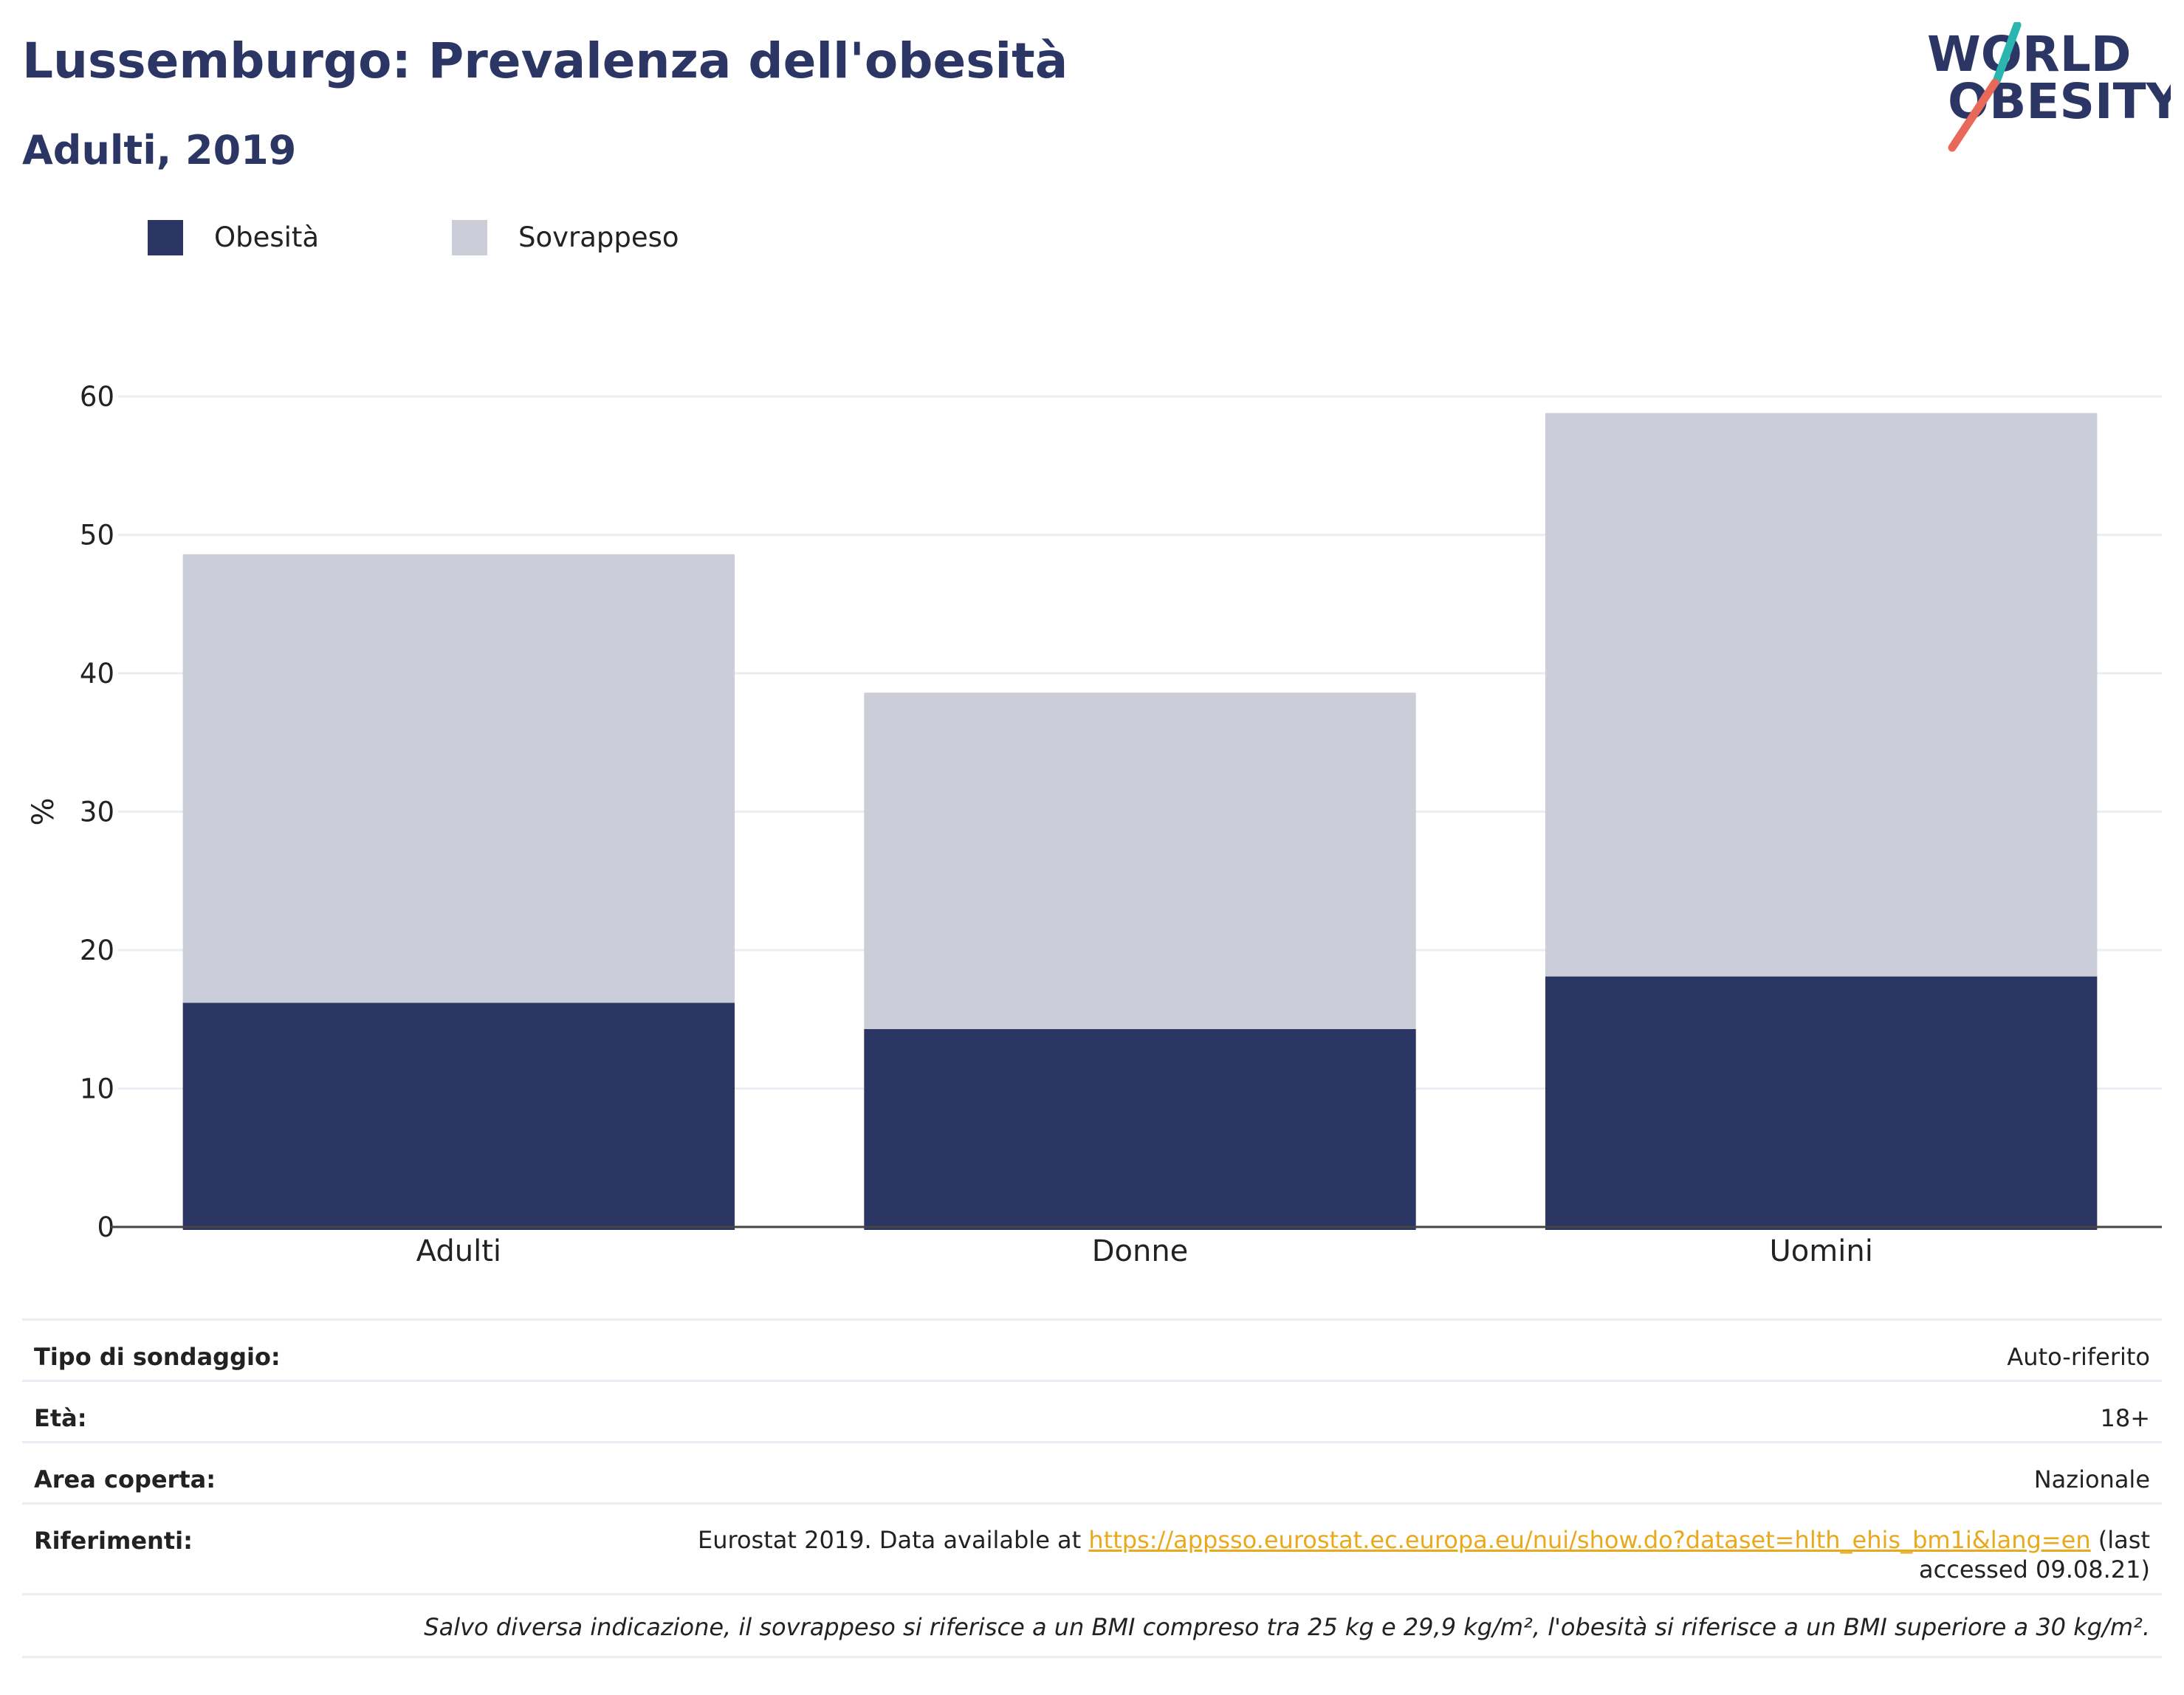  Describe the element at coordinates (545, 60) in the screenshot. I see `chart-title: Lussemburgo: Prevalenza dell'obesità` at that location.